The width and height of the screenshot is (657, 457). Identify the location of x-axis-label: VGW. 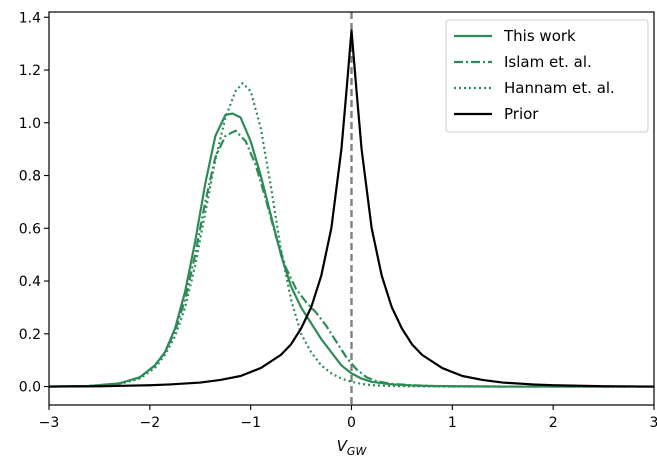
(352, 447).